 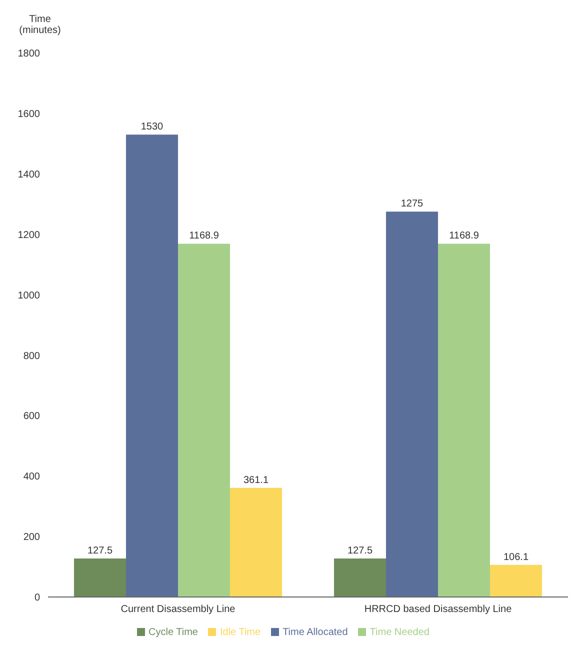 What do you see at coordinates (29, 54) in the screenshot?
I see `y-tick-label: 1800` at bounding box center [29, 54].